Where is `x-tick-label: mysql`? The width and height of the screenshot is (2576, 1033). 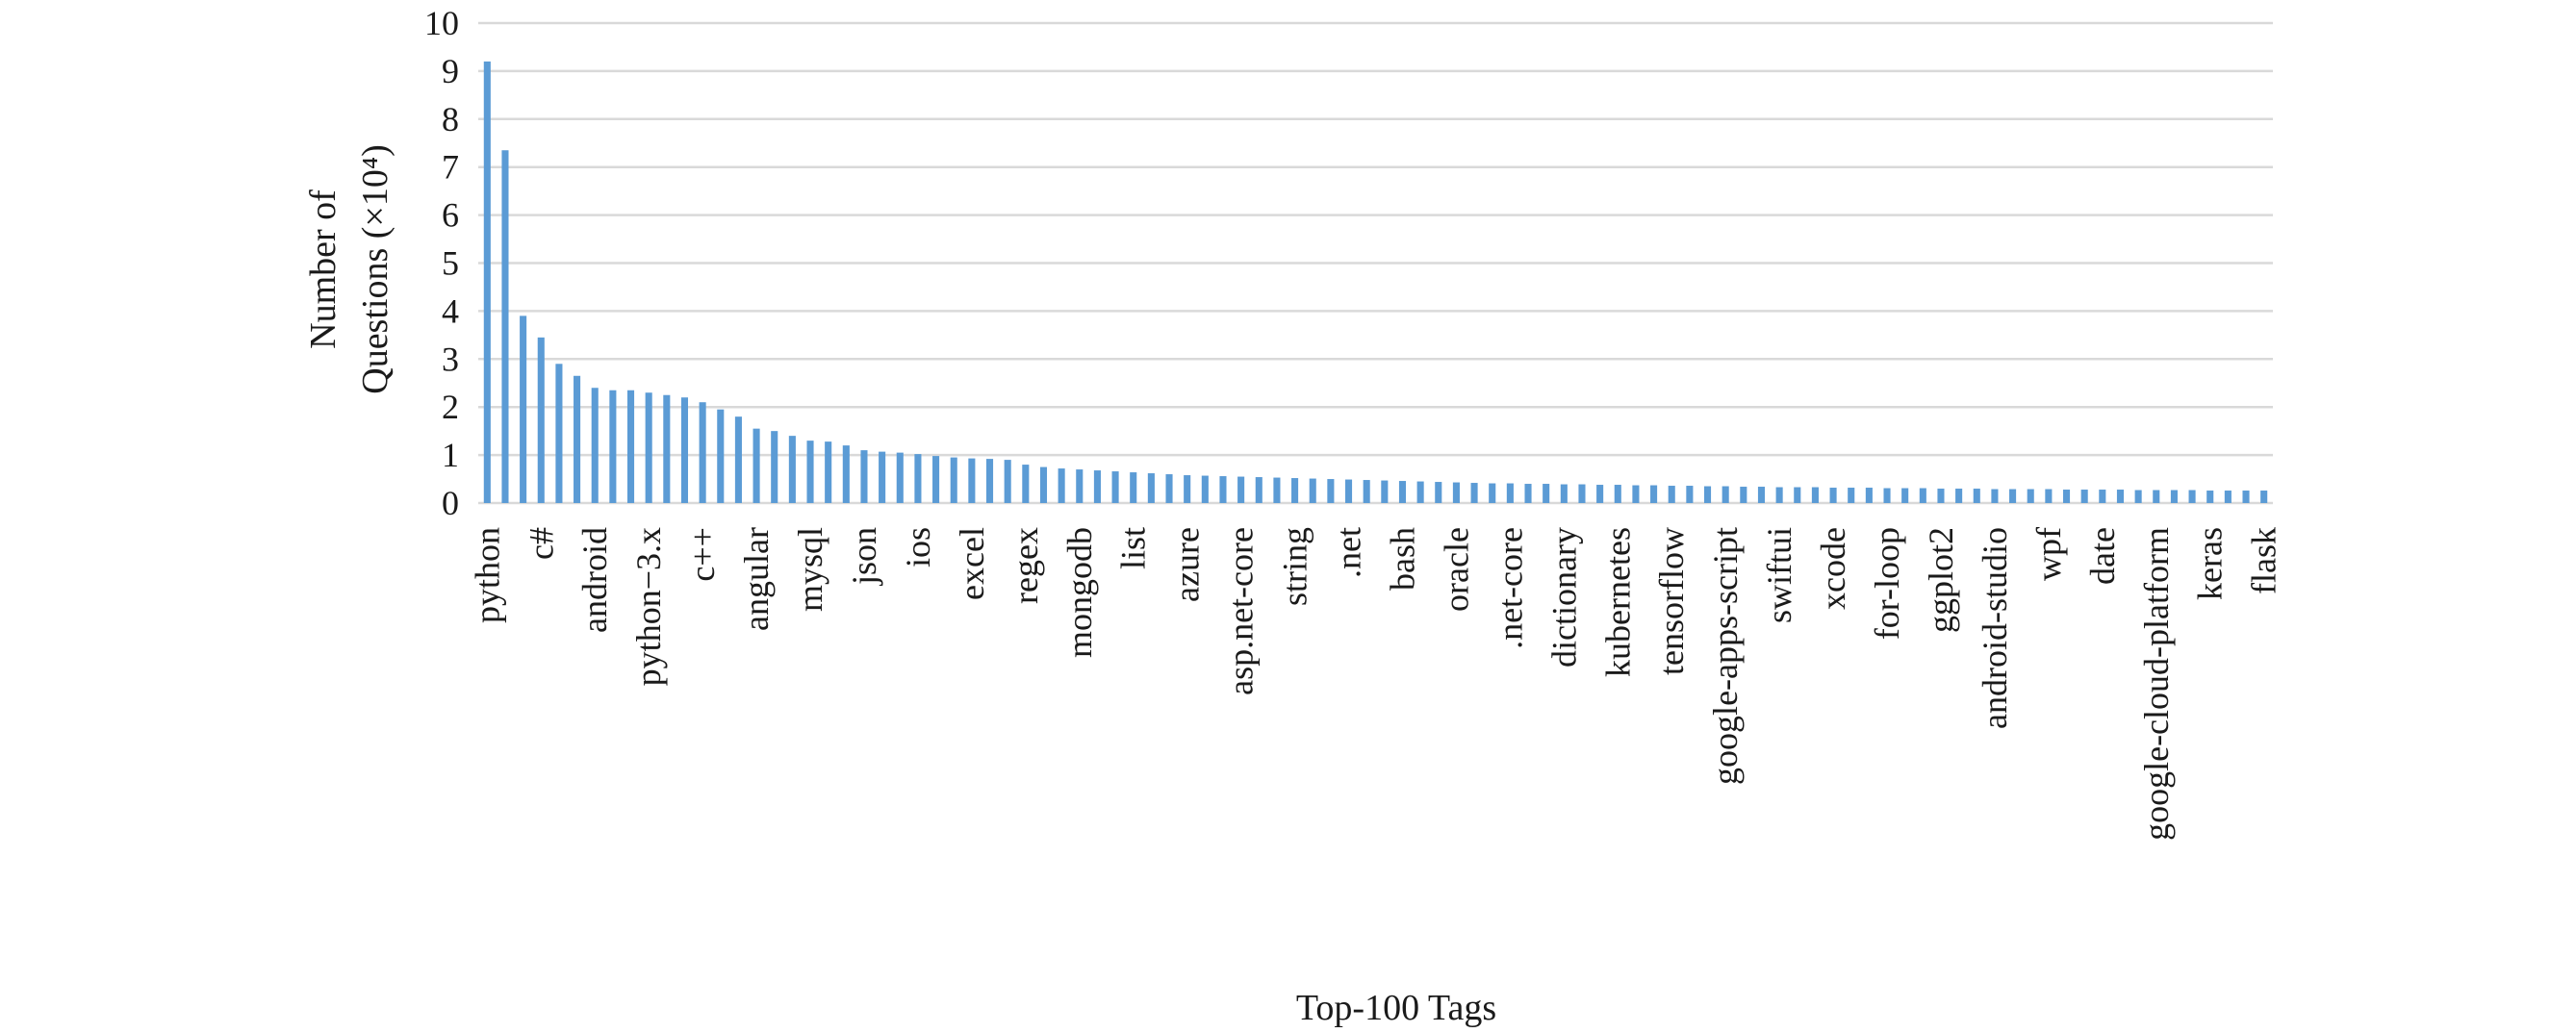 x-tick-label: mysql is located at coordinates (810, 569).